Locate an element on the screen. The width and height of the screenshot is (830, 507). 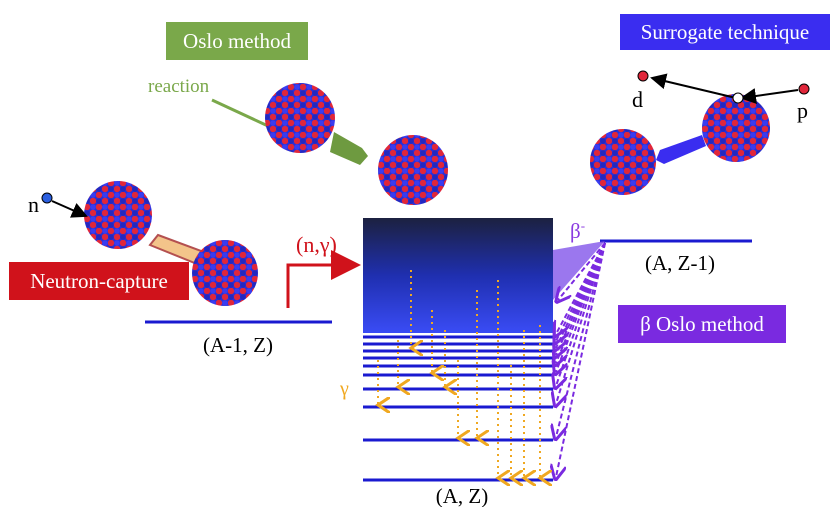
beta-feed is located at coordinates (579, 270).